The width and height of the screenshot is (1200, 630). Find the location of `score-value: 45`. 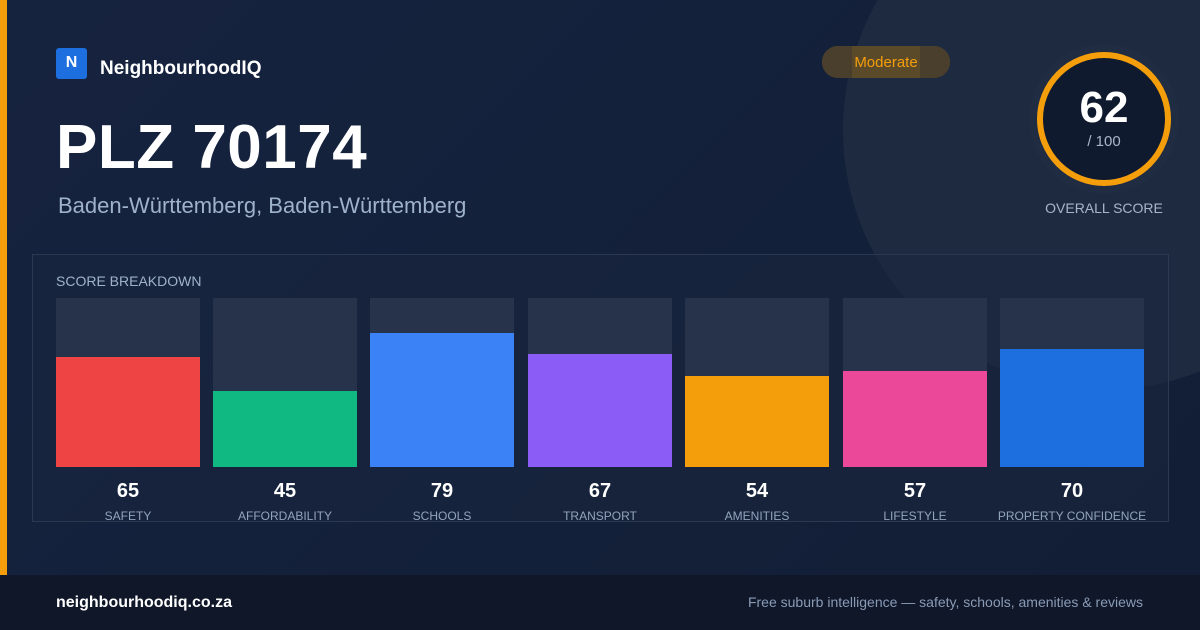

score-value: 45 is located at coordinates (285, 491).